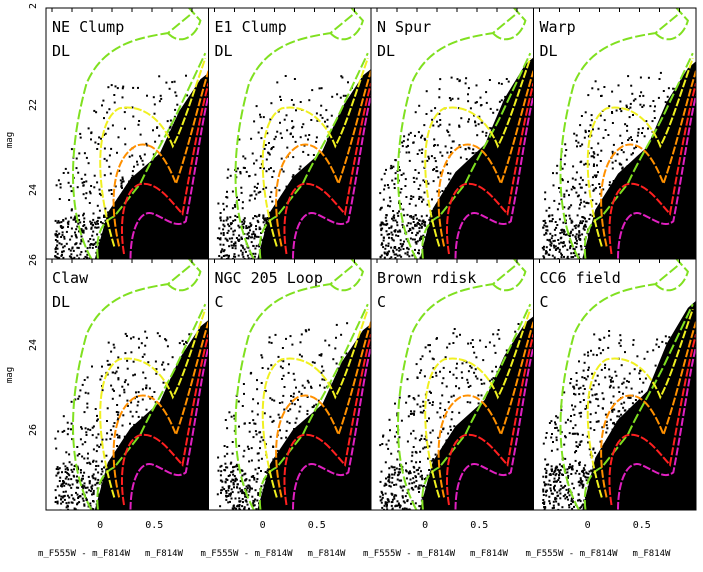 The image size is (703, 572). I want to click on cmd-panel-warp: Warp DL, so click(615, 133).